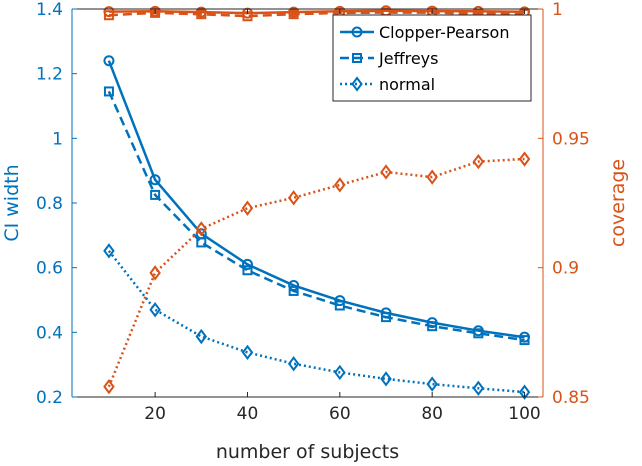 This screenshot has width=642, height=466. What do you see at coordinates (49, 75) in the screenshot?
I see `y-left-tick-label: 1.2` at bounding box center [49, 75].